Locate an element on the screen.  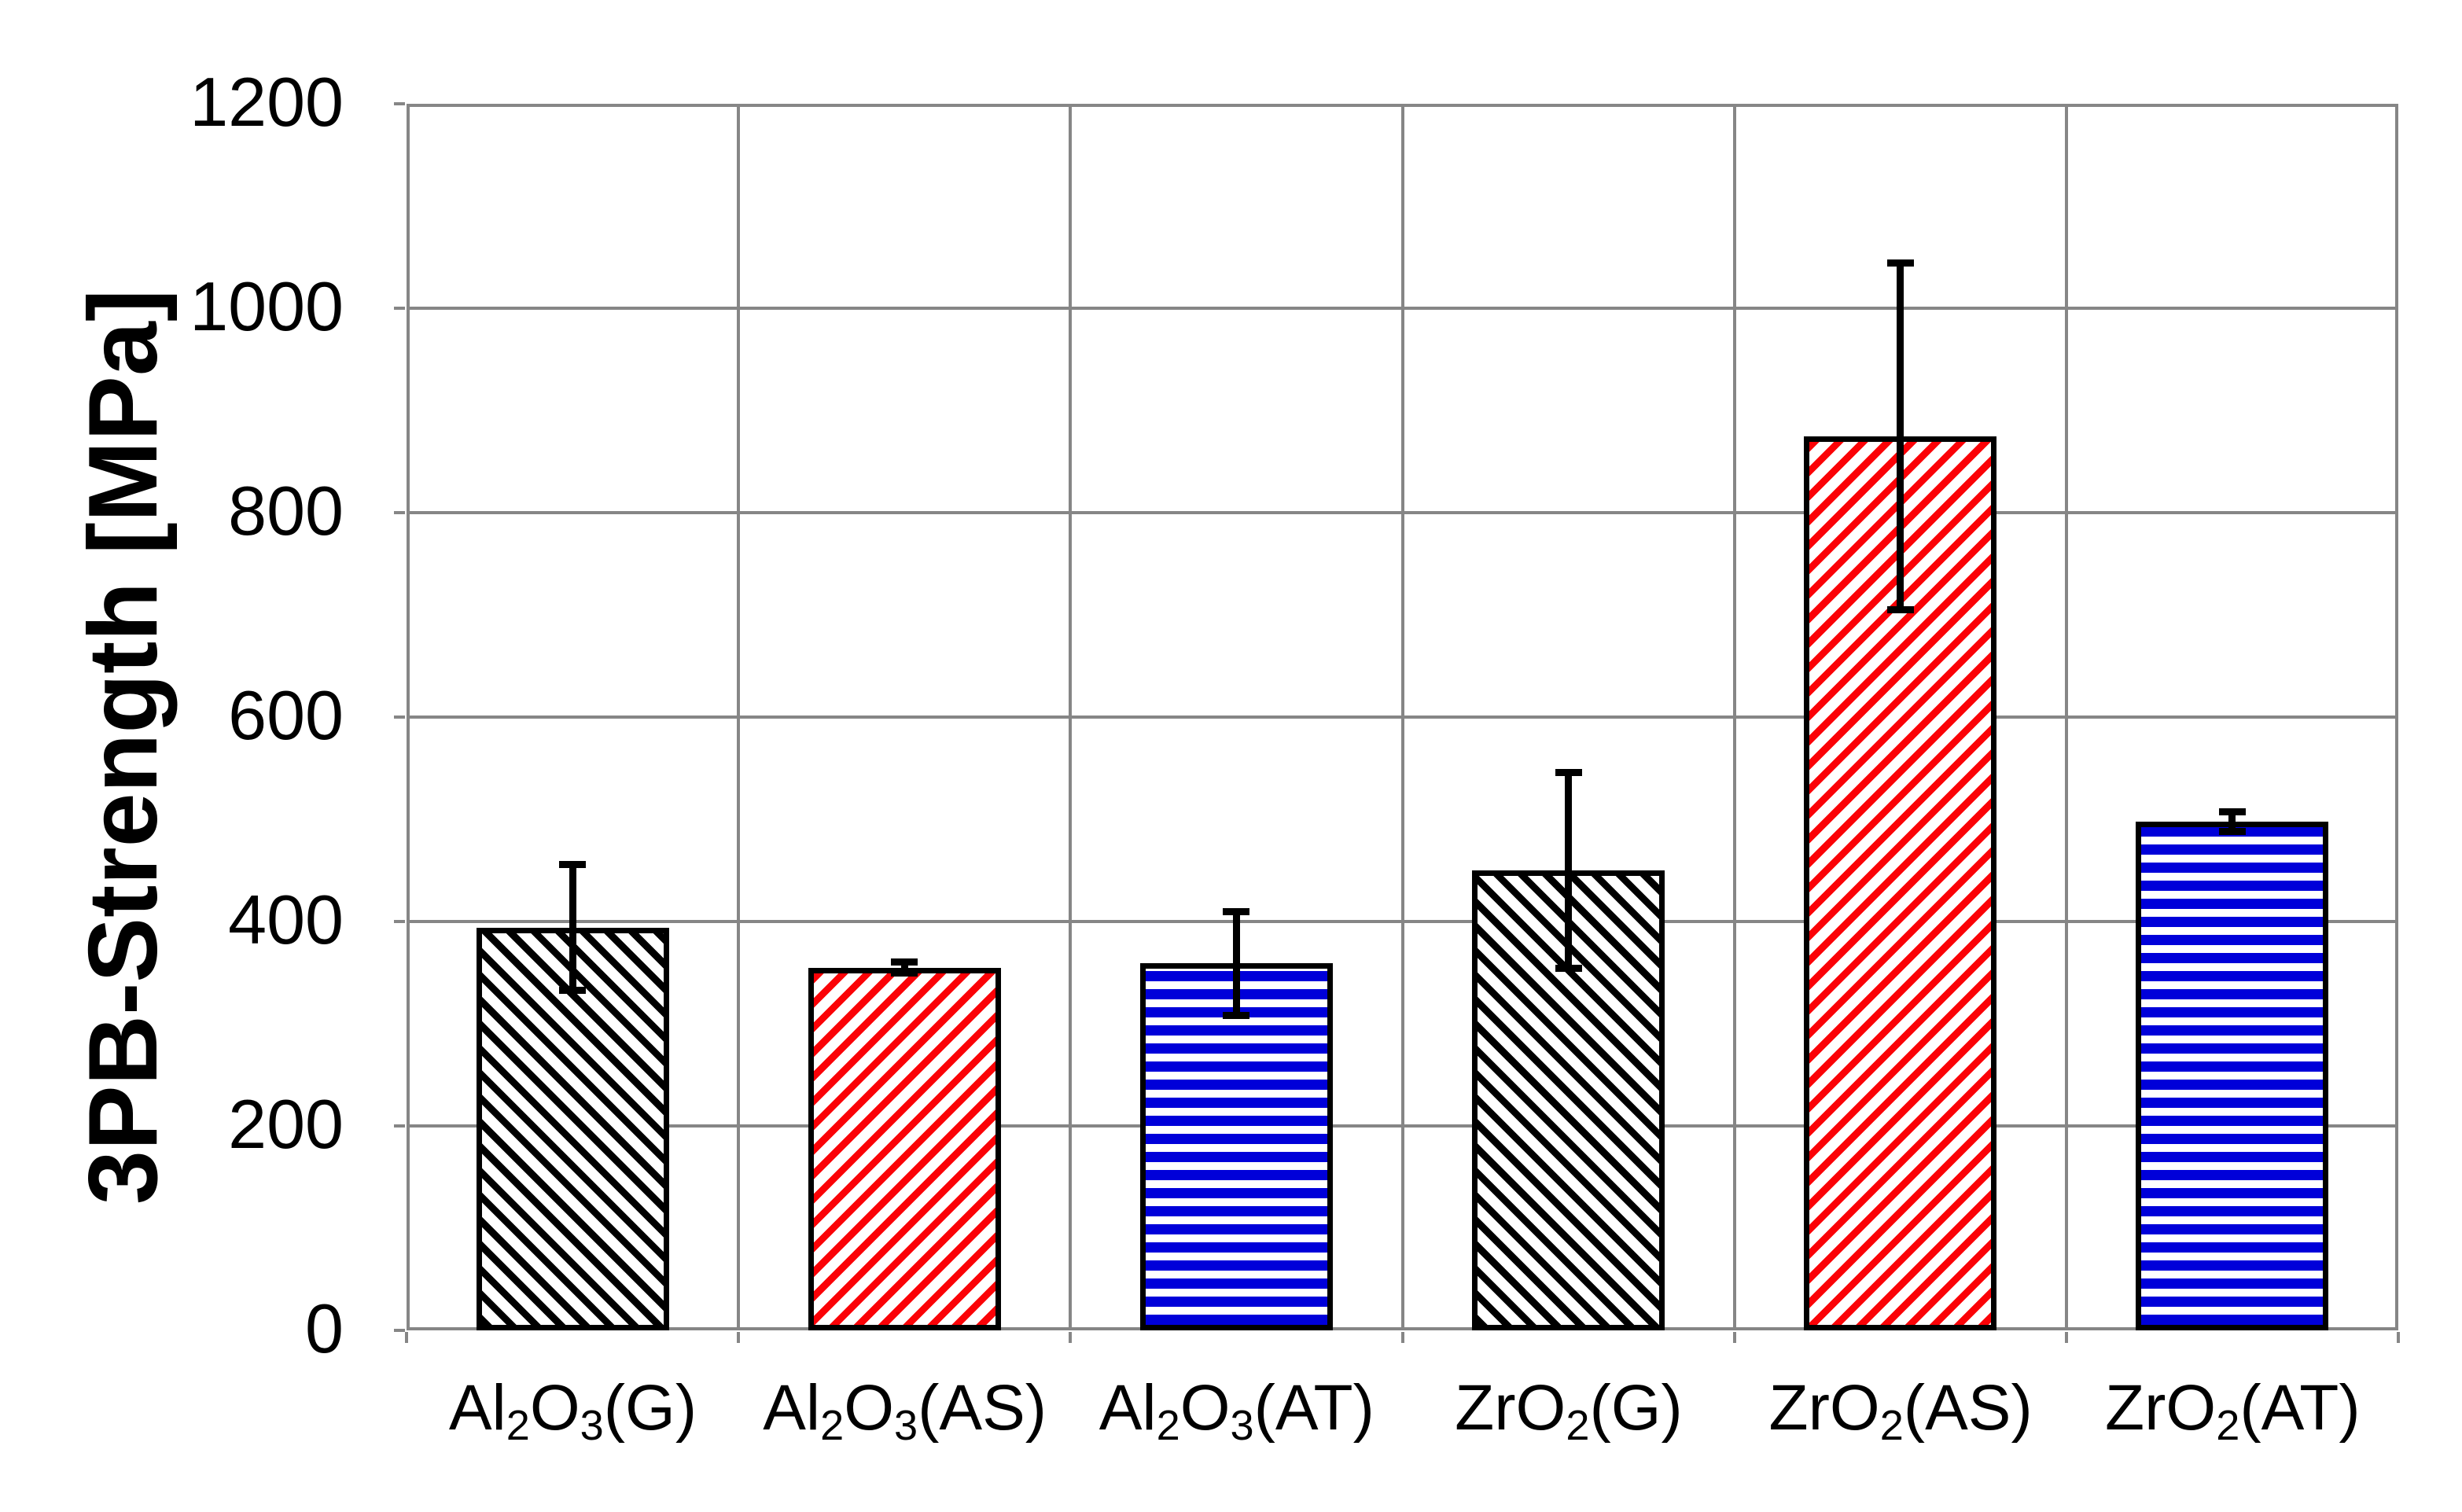
plot-border-top is located at coordinates (1402, 105).